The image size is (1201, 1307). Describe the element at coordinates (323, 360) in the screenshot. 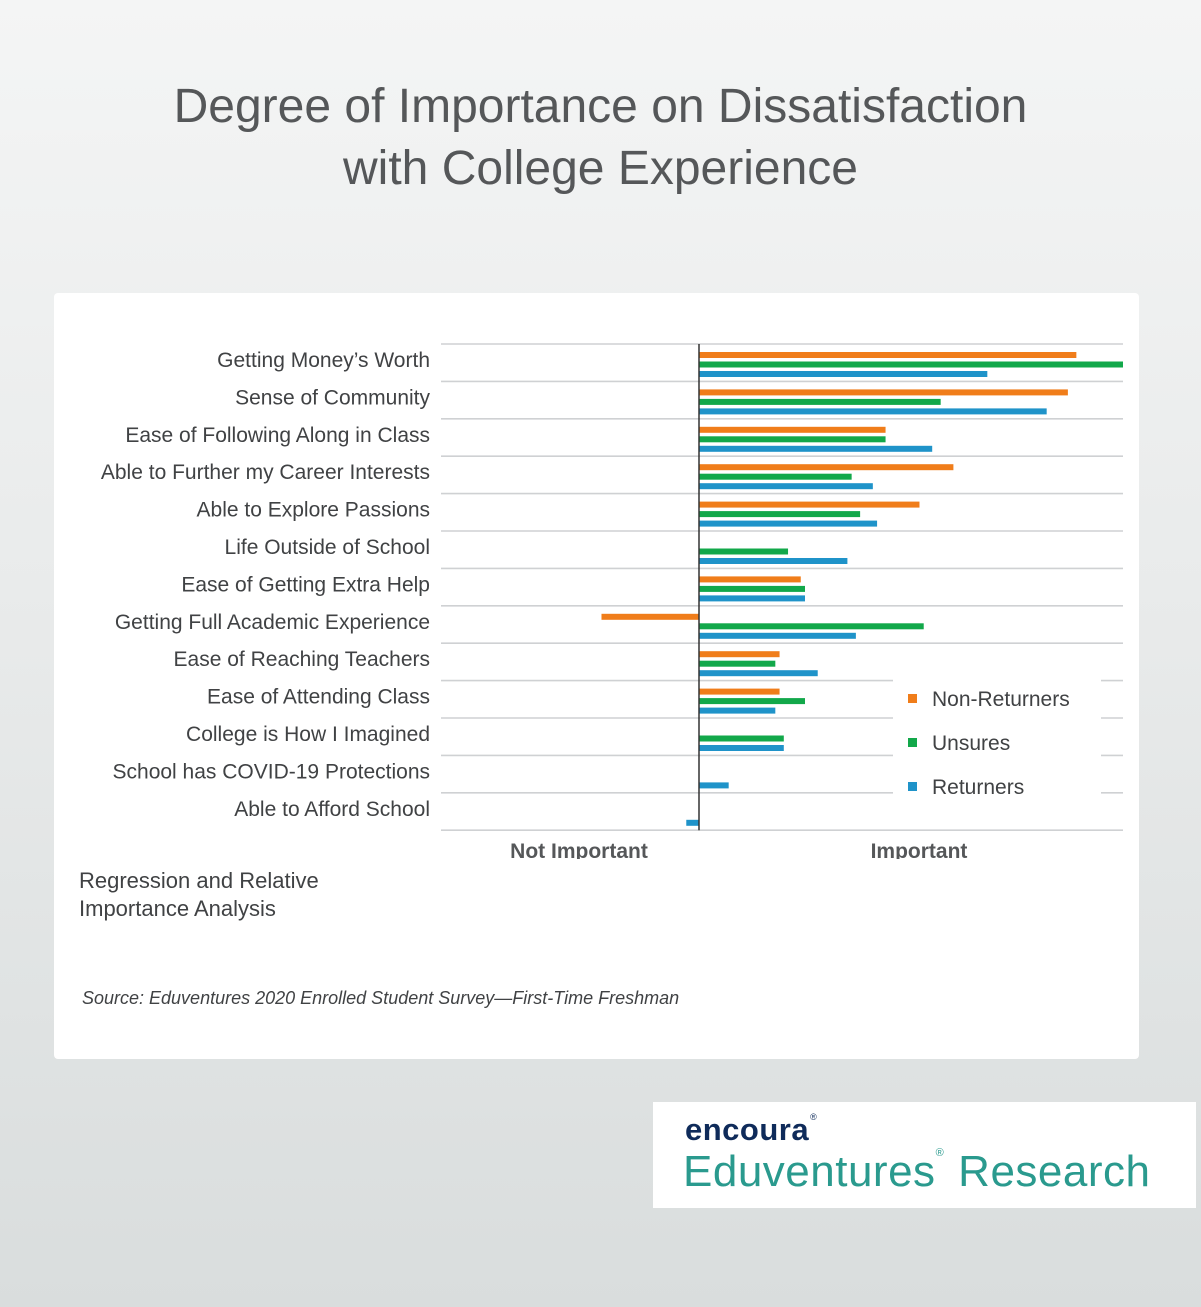

I see `category-label: Getting Money’s Worth` at that location.